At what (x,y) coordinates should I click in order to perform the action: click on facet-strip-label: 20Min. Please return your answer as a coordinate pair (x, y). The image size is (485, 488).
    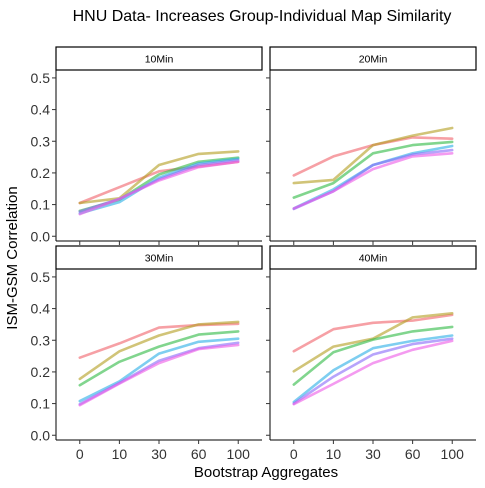
    Looking at the image, I should click on (373, 60).